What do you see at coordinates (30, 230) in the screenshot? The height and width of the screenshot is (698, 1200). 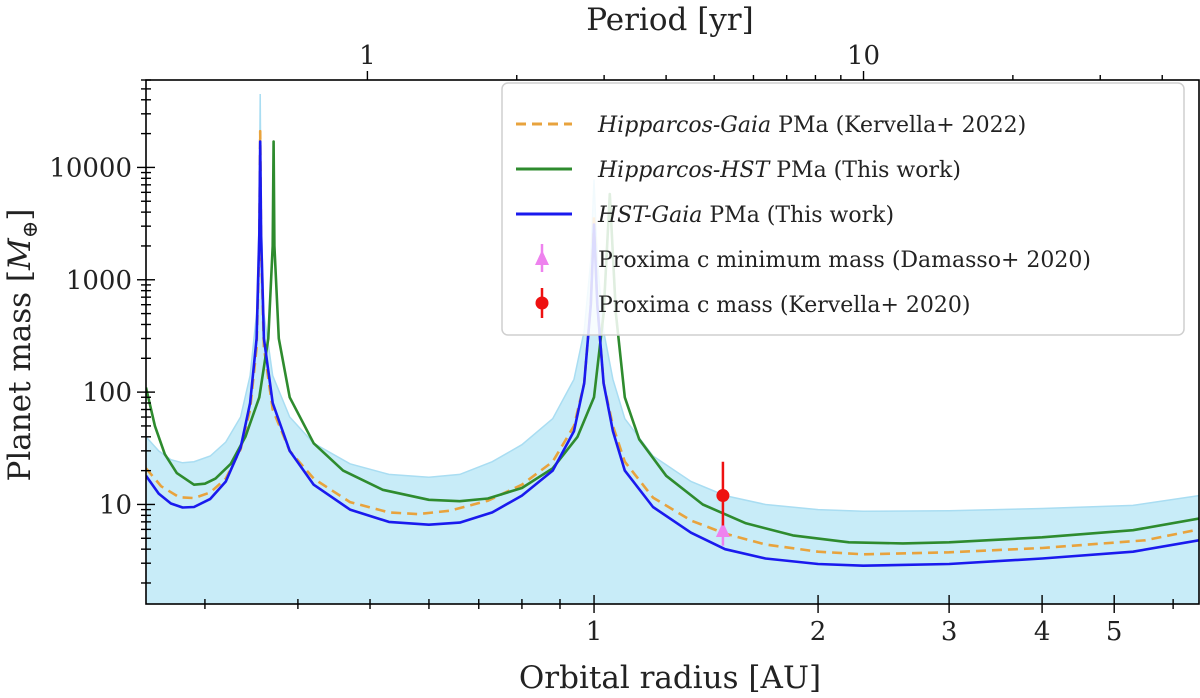 I see `y-axis-label-subscript: ⊕` at bounding box center [30, 230].